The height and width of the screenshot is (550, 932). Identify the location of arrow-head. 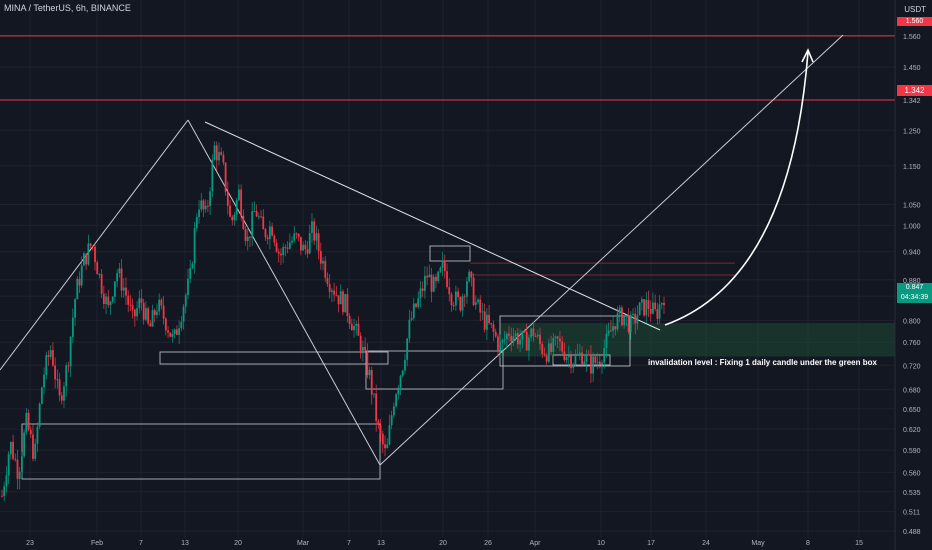
(807, 55).